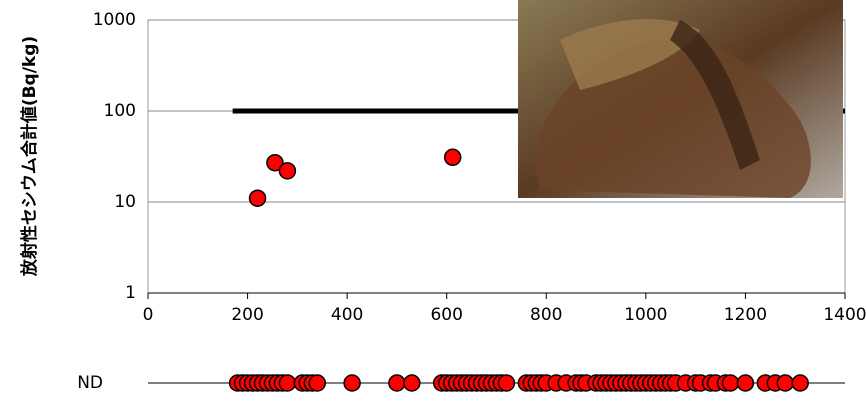  Describe the element at coordinates (844, 315) in the screenshot. I see `x-tick-label: 1400` at that location.